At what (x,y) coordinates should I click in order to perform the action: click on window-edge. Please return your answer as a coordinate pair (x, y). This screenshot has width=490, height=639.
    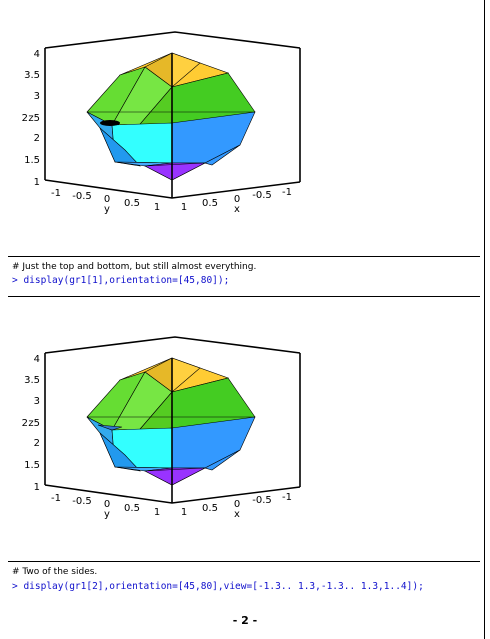
    Looking at the image, I should click on (484, 319).